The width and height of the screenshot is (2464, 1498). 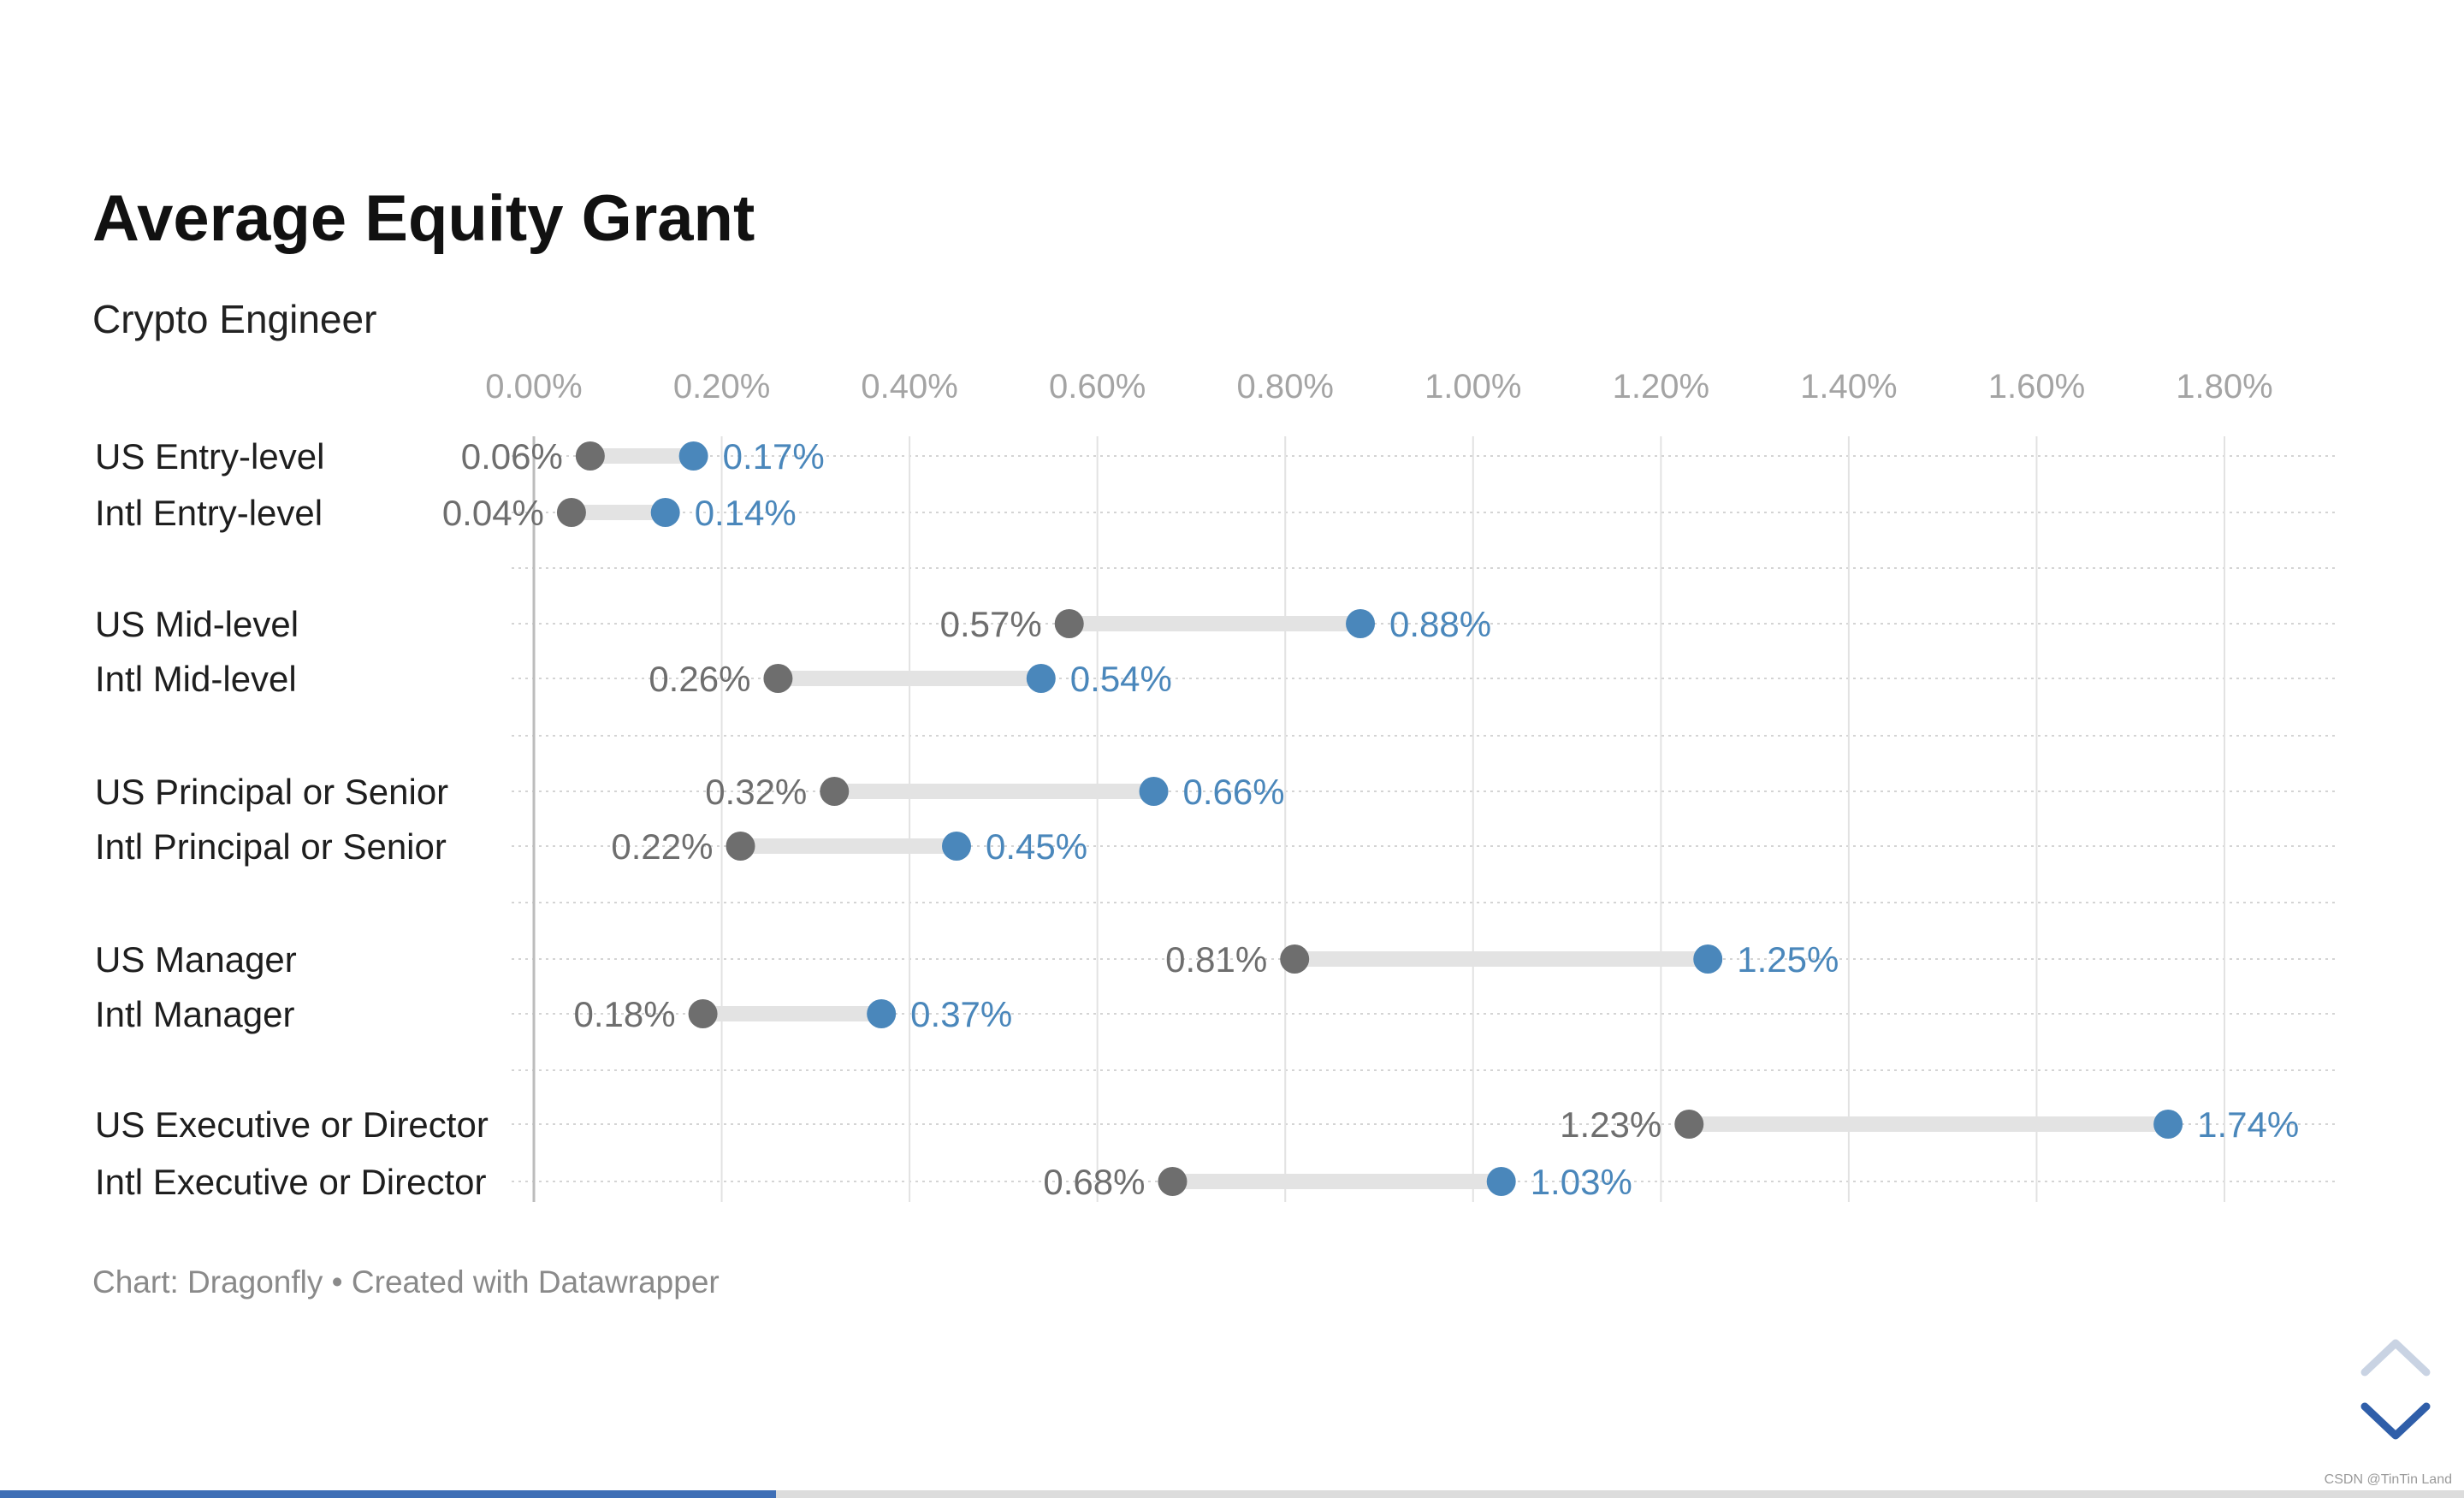 What do you see at coordinates (2248, 1124) in the screenshot?
I see `high-value-label: 1.74%` at bounding box center [2248, 1124].